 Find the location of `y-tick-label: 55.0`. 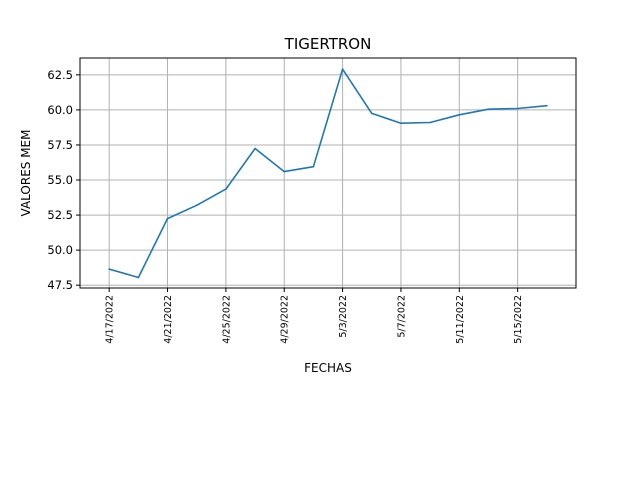

y-tick-label: 55.0 is located at coordinates (60, 180).